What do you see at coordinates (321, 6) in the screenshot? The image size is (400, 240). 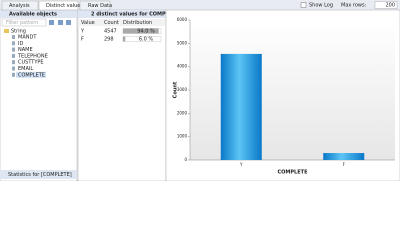 I see `show-log-label: Show Log` at bounding box center [321, 6].